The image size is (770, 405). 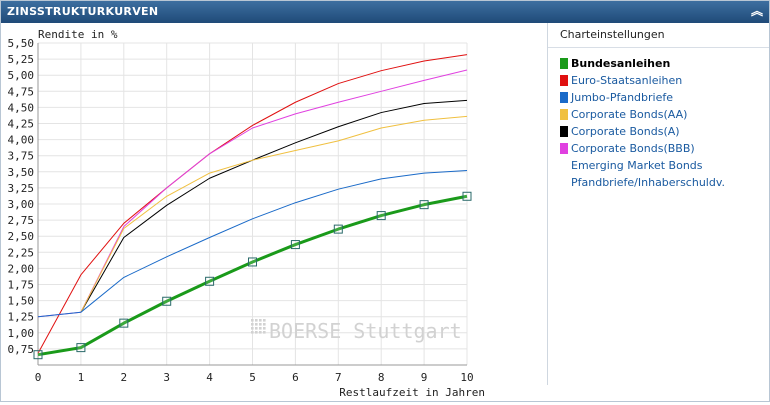 I want to click on y-tick-label: 3,00, so click(x=21, y=204).